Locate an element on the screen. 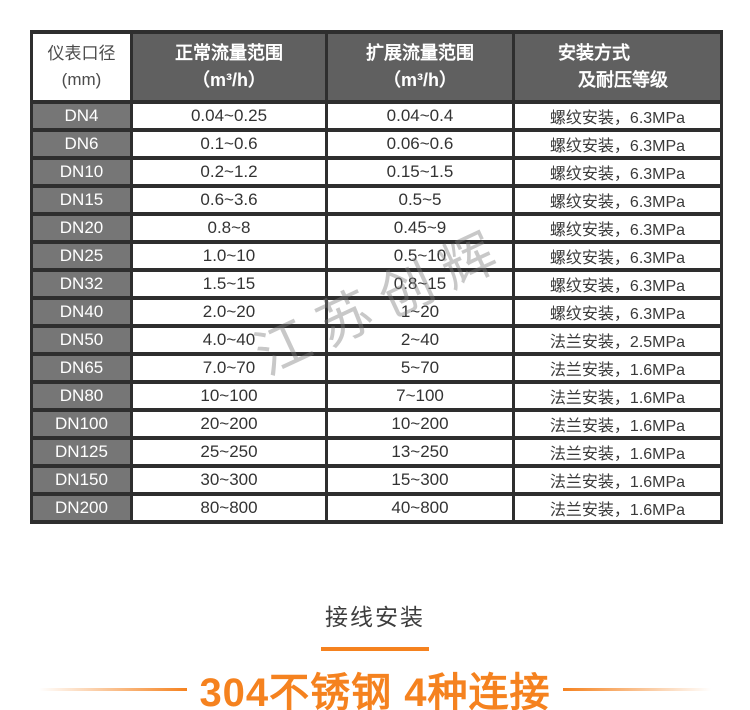 The width and height of the screenshot is (750, 710). normal-flow-cell: 0.6~3.6 is located at coordinates (229, 200).